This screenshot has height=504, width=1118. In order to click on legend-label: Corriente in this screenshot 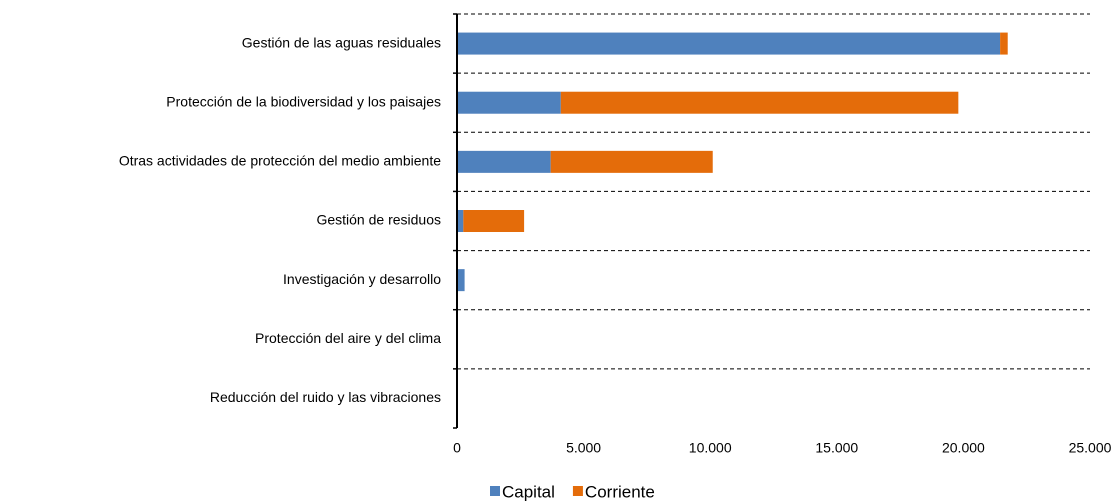, I will do `click(620, 491)`.